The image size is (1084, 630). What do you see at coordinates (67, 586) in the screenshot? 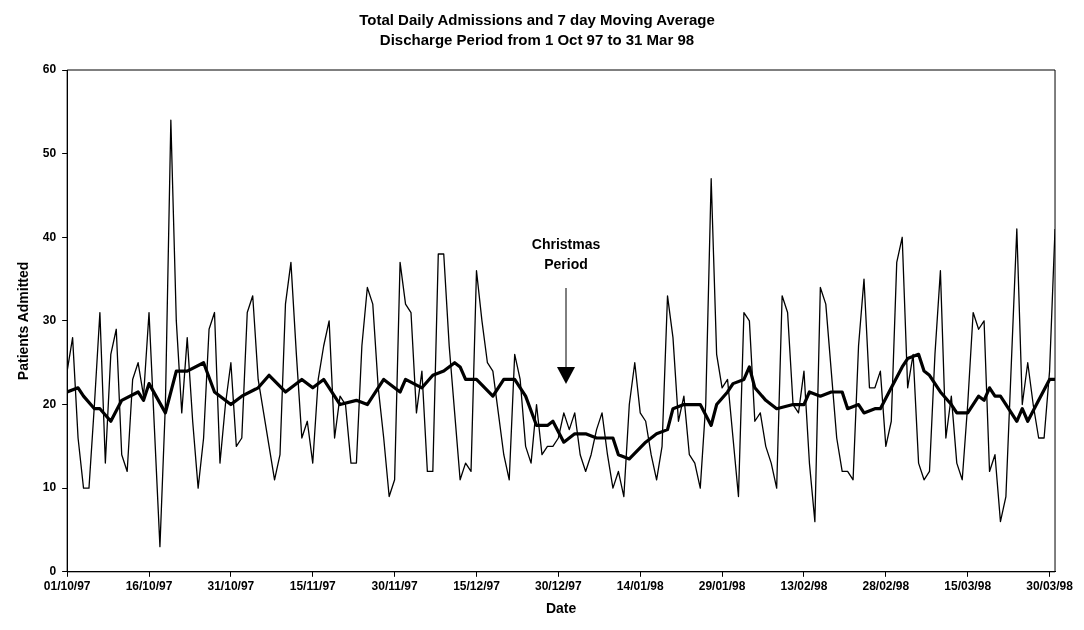
I see `x-tick-label: 01/10/97` at bounding box center [67, 586].